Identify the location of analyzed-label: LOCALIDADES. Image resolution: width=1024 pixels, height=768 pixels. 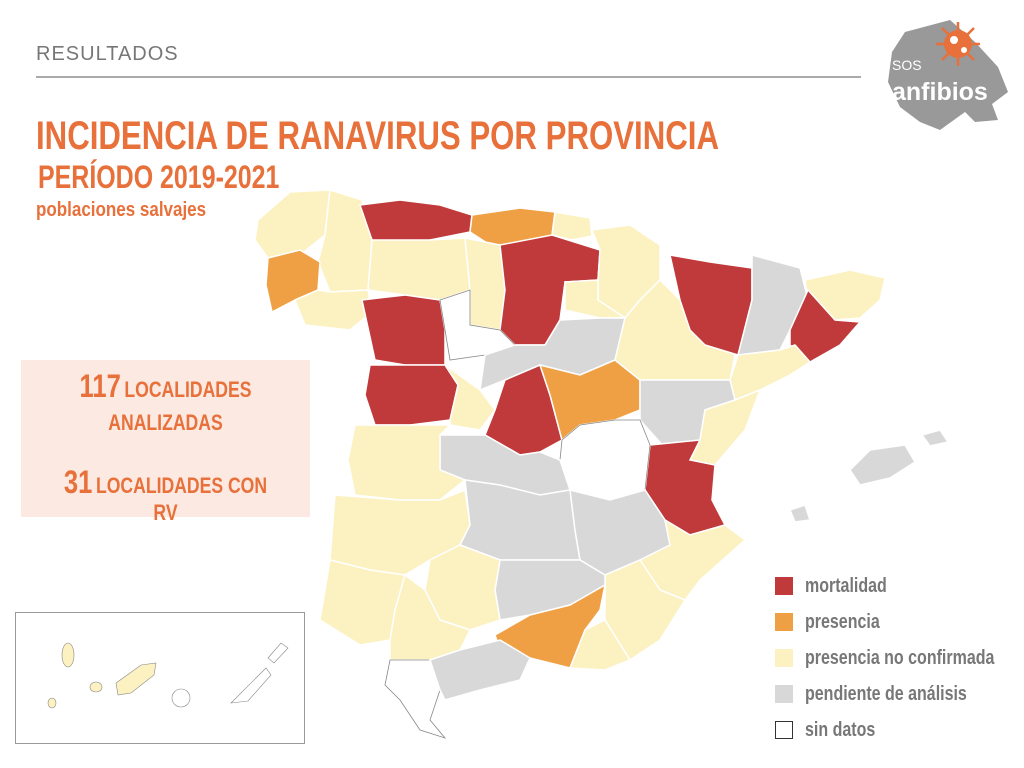
(188, 389).